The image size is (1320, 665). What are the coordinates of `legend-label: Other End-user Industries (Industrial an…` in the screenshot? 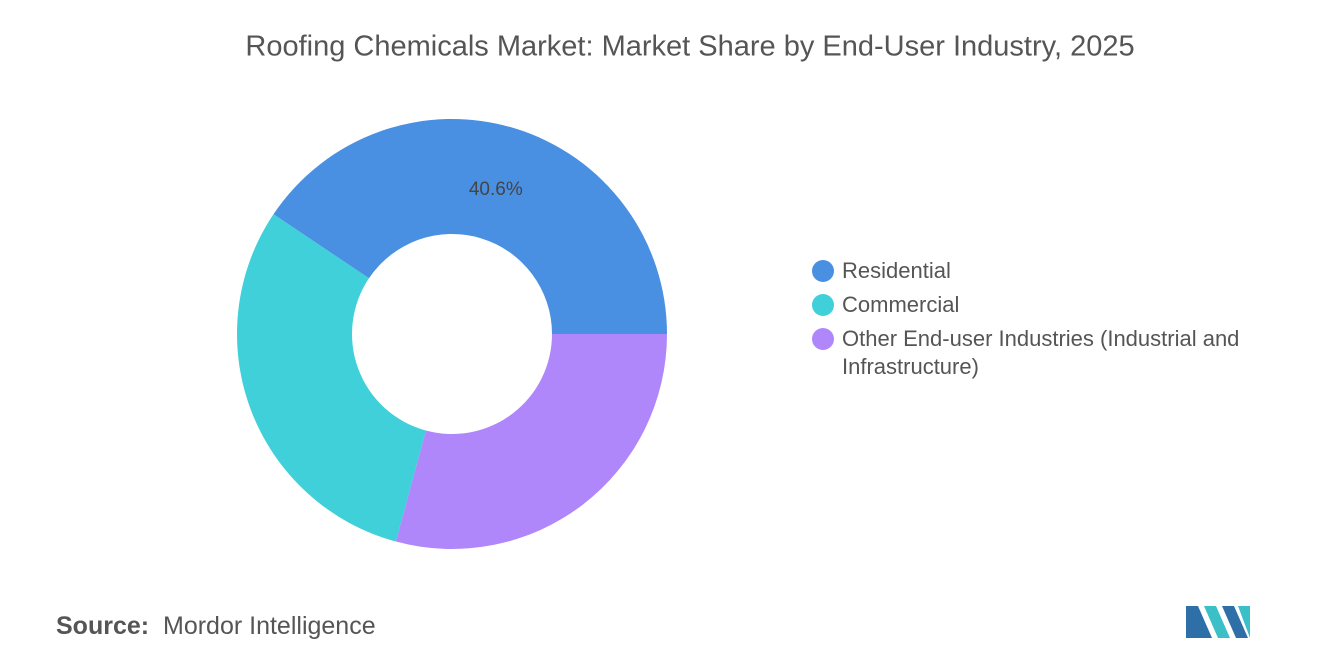 It's located at (1041, 352).